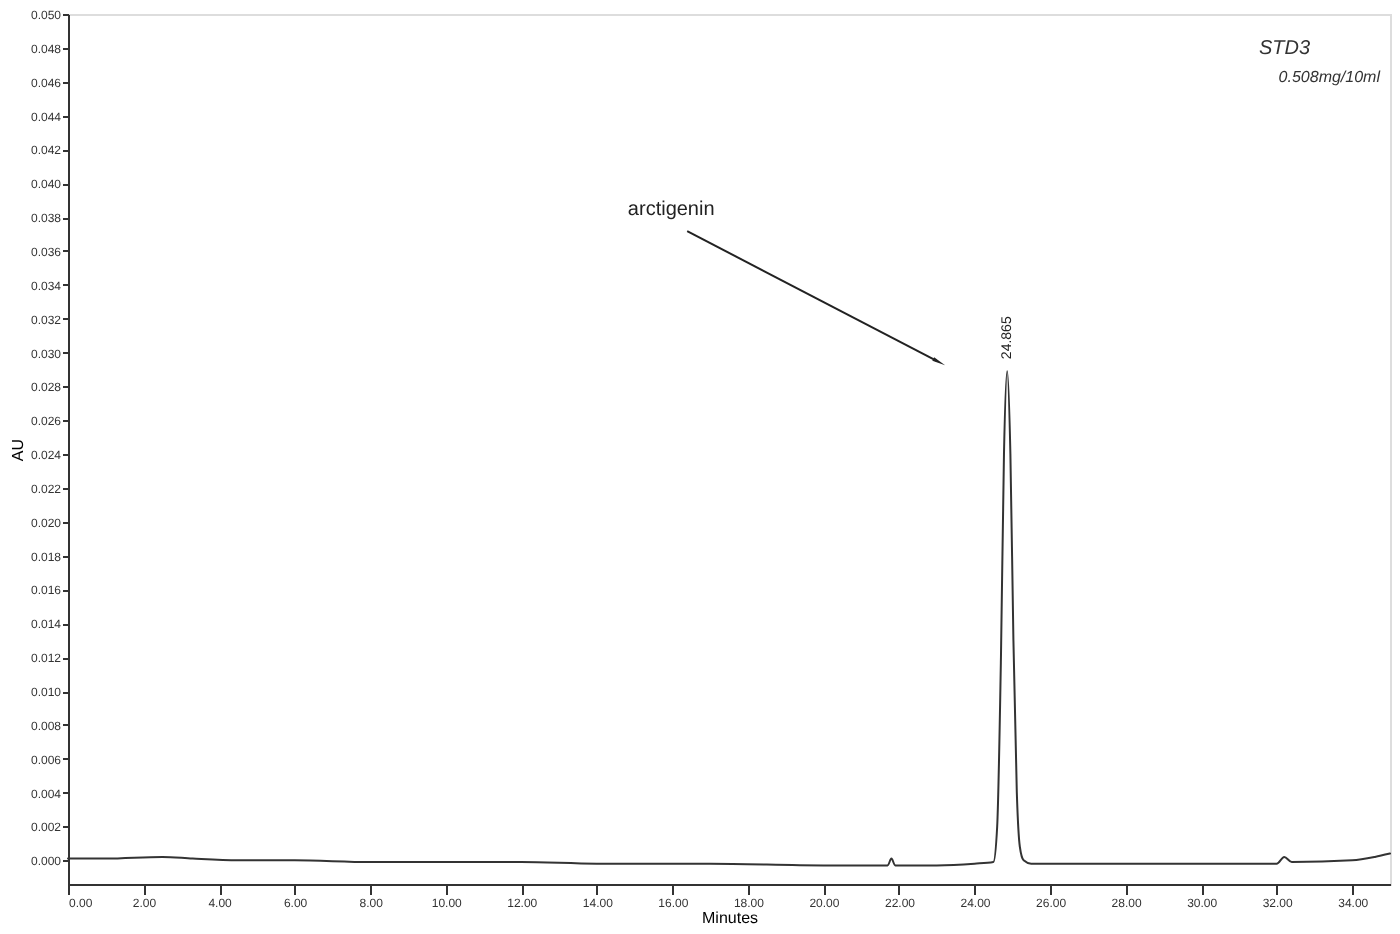 The width and height of the screenshot is (1400, 934). I want to click on annotation: STD3, so click(1284, 49).